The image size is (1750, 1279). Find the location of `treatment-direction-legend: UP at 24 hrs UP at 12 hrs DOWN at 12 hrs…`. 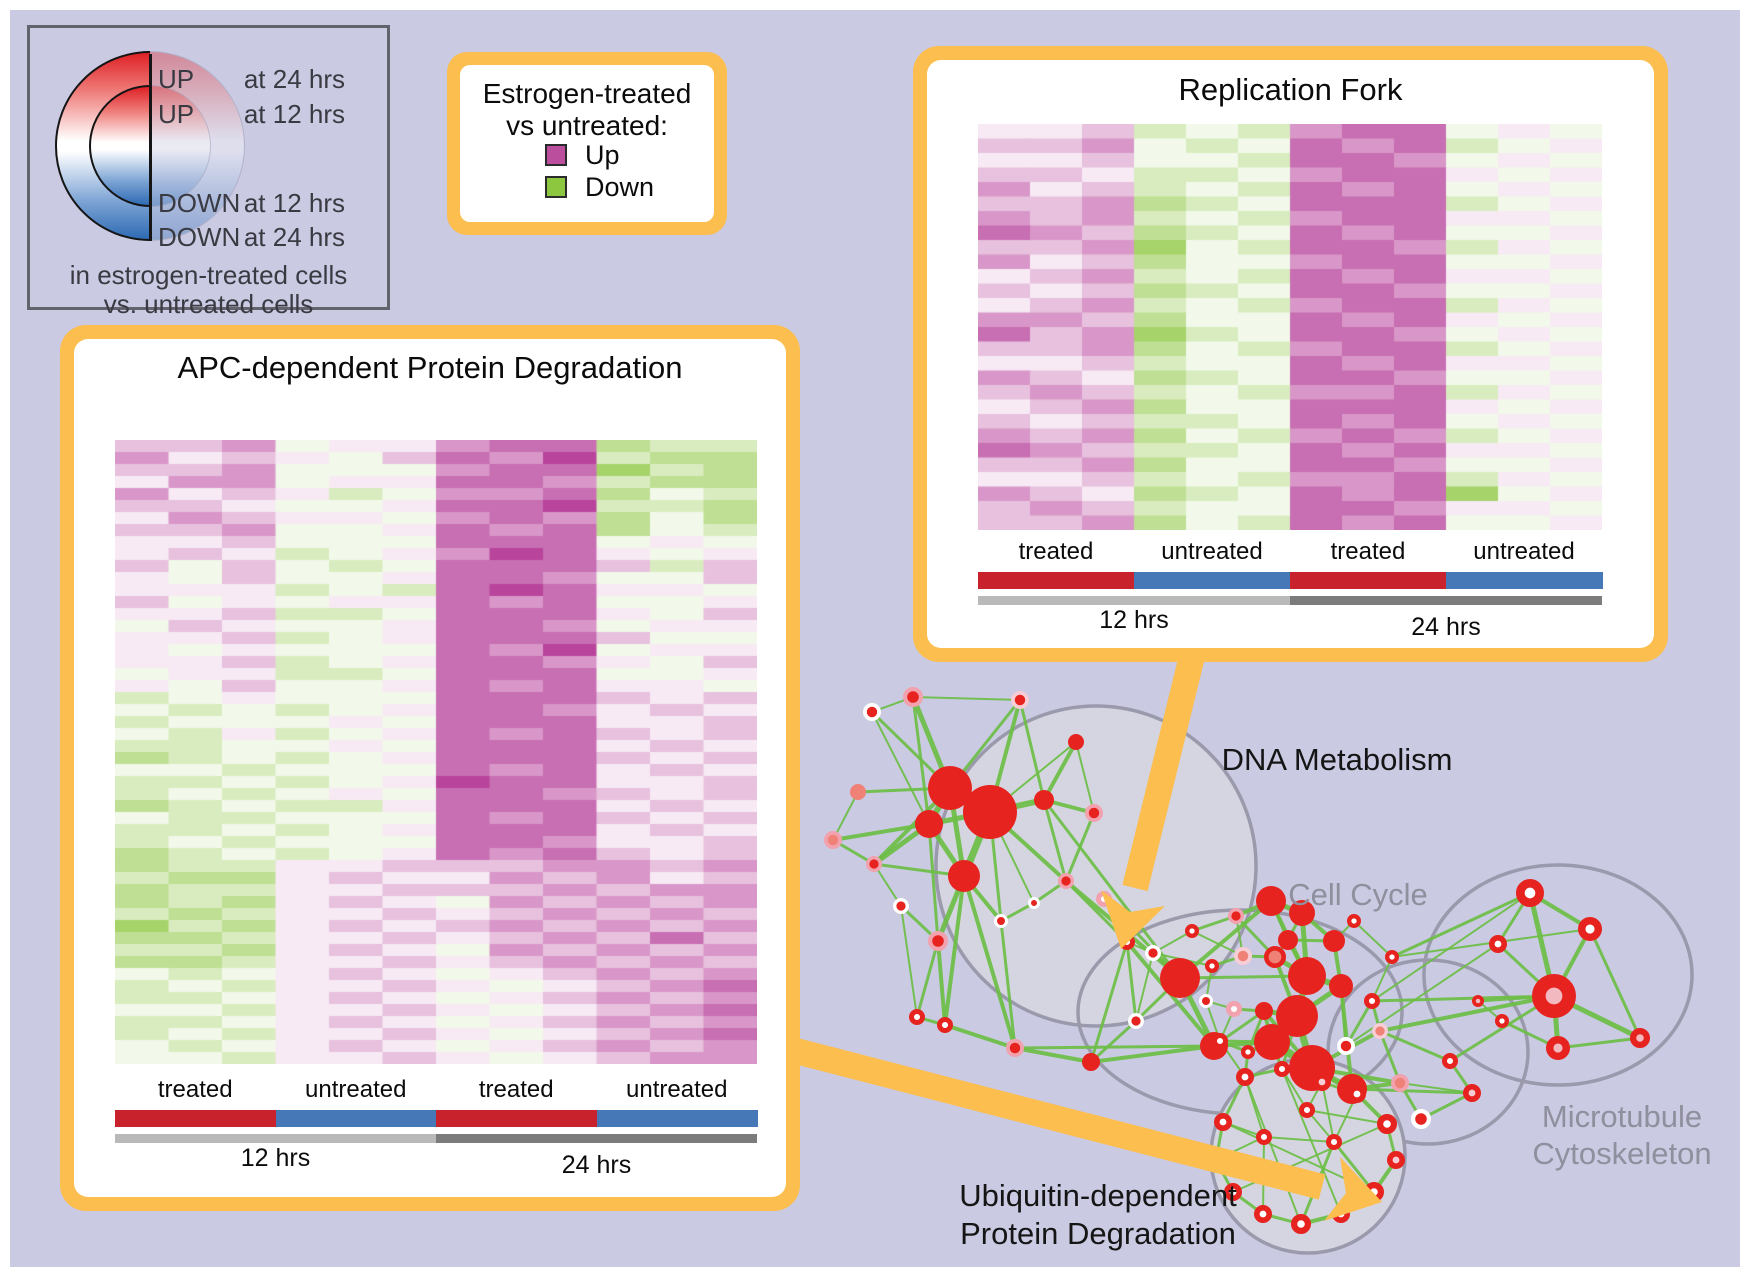

treatment-direction-legend: UP at 24 hrs UP at 12 hrs DOWN at 12 hrs… is located at coordinates (208, 172).